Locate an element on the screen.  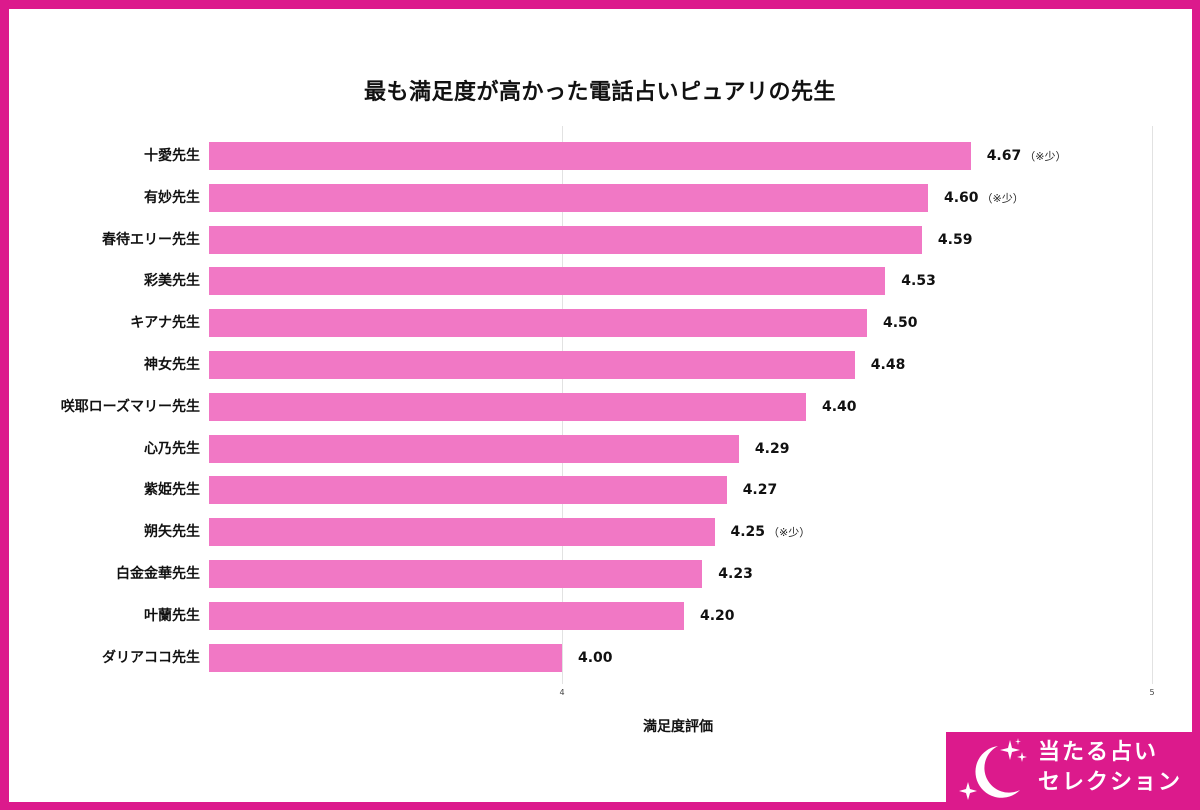
value-label: 4.20 is located at coordinates (719, 616).